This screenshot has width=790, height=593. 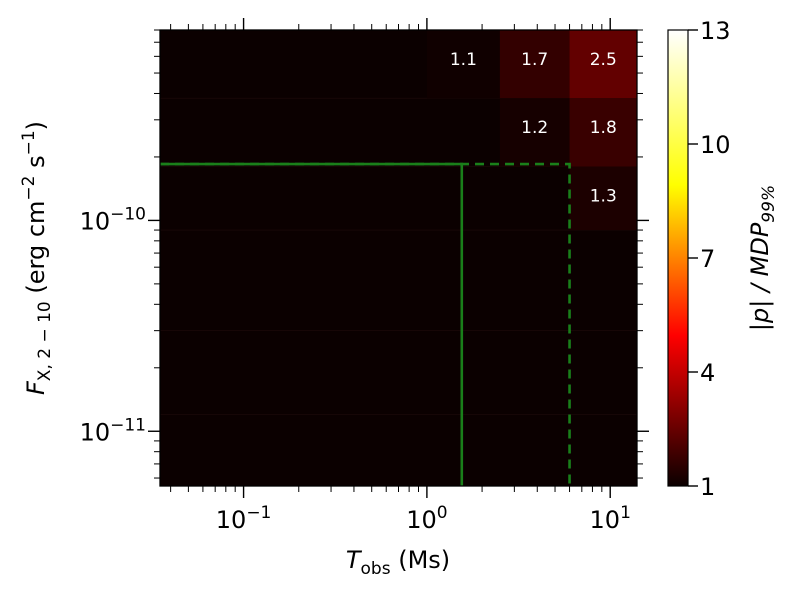 What do you see at coordinates (715, 31) in the screenshot?
I see `colorbar-tick-label: 13` at bounding box center [715, 31].